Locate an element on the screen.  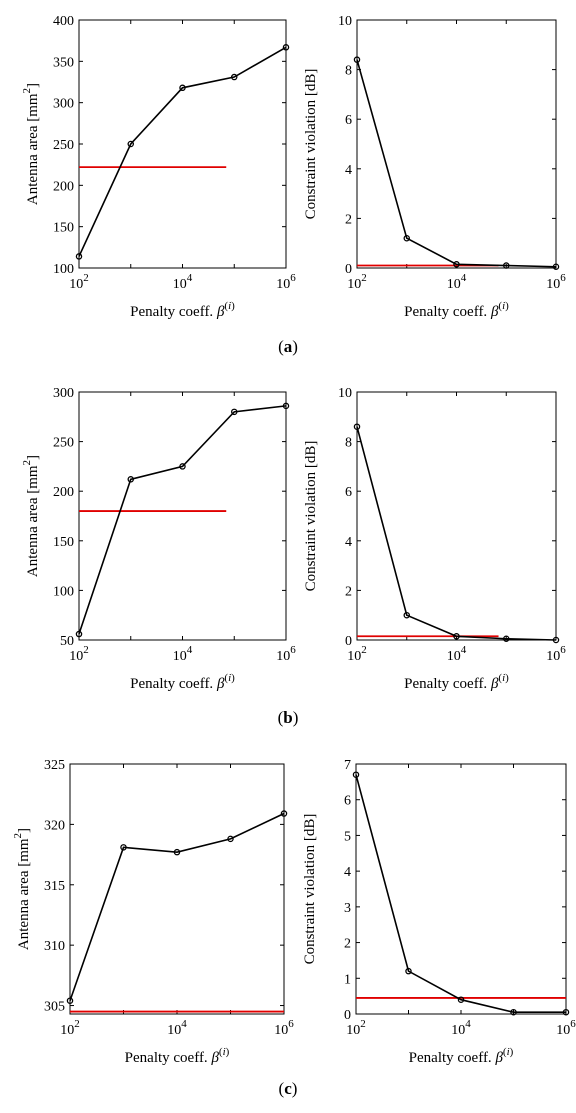
tick-label: 7 is located at coordinates (347, 765).